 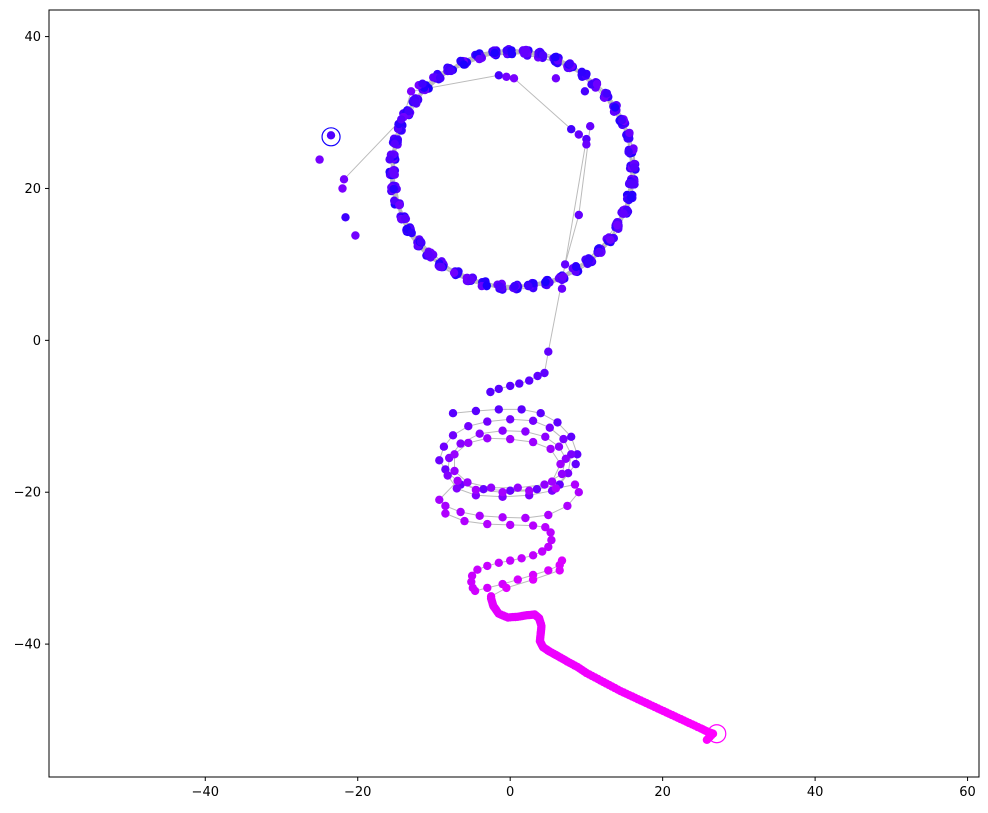 What do you see at coordinates (31, 341) in the screenshot?
I see `y-axis-ticks: −40 −20 0 20 40` at bounding box center [31, 341].